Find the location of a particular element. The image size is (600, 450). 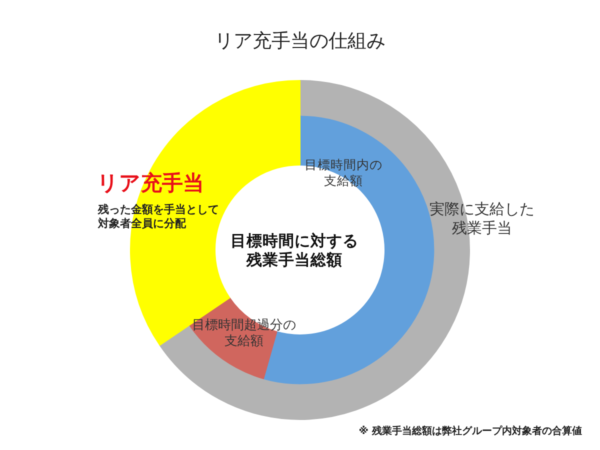

text: 実際に支給した残業手当 is located at coordinates (482, 219).